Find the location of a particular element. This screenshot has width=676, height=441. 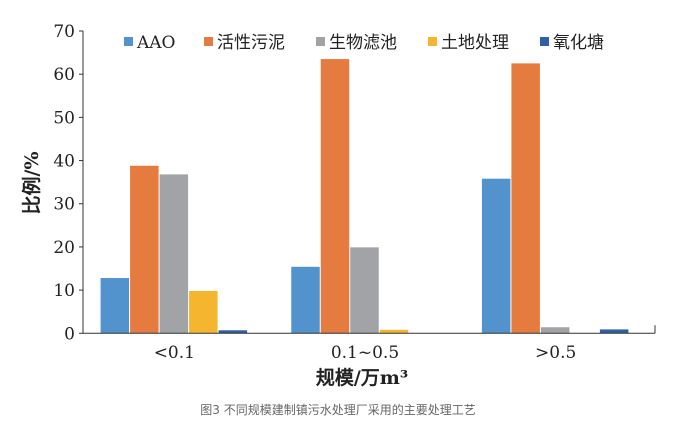

y-tick-label: 40 is located at coordinates (64, 162).